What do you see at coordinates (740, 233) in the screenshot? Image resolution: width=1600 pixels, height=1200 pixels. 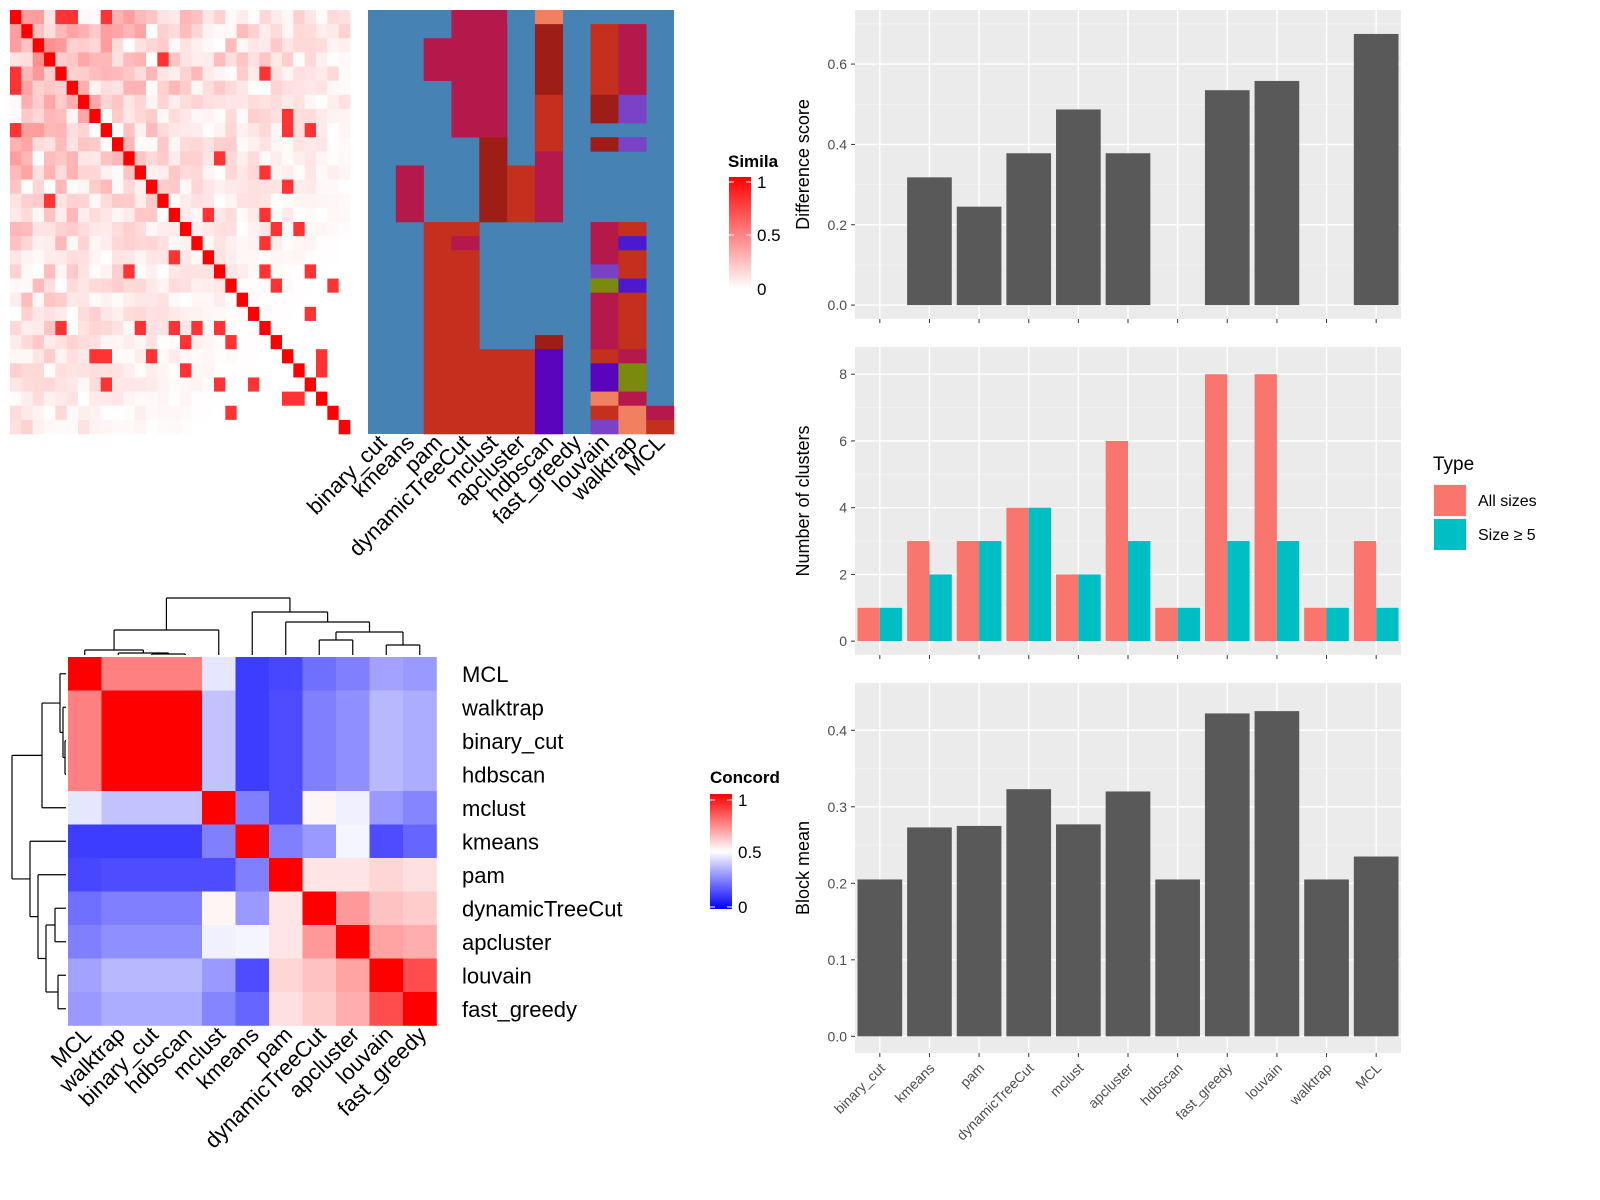 I see `similarity-colorbar` at bounding box center [740, 233].